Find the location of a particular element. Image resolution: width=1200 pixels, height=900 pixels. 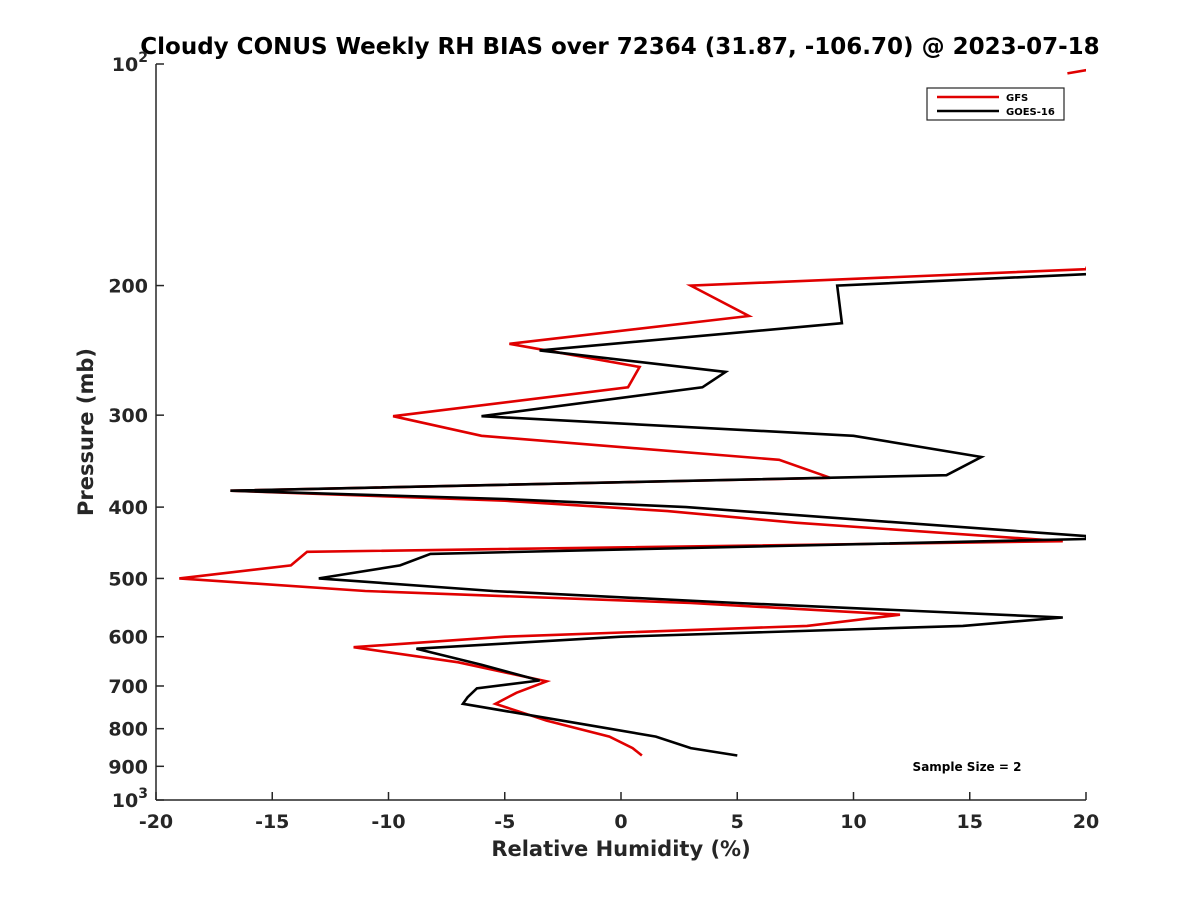

sample-size-annotation: Sample Size = 2 is located at coordinates (967, 767).